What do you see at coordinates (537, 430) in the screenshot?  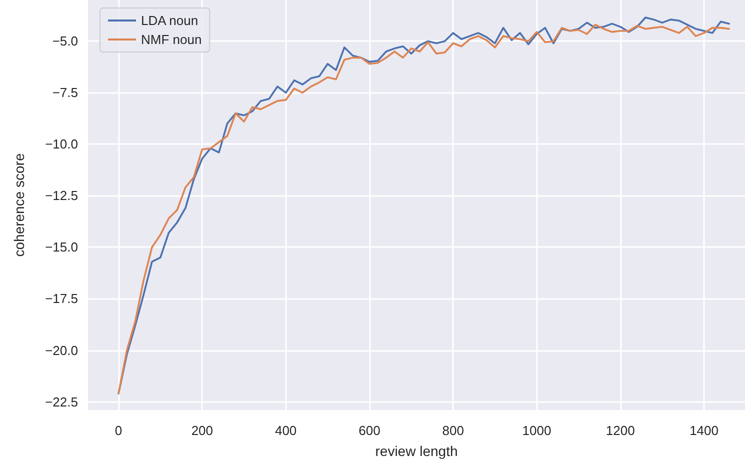 I see `x-tick-label: 1000` at bounding box center [537, 430].